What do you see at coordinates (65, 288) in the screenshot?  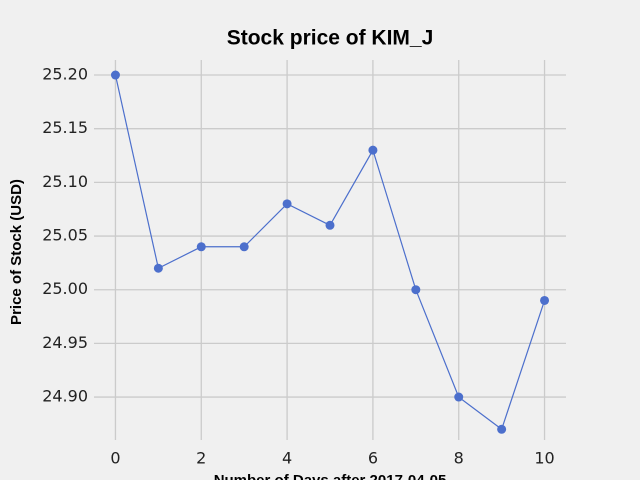 I see `y-tick-label: 25.00` at bounding box center [65, 288].